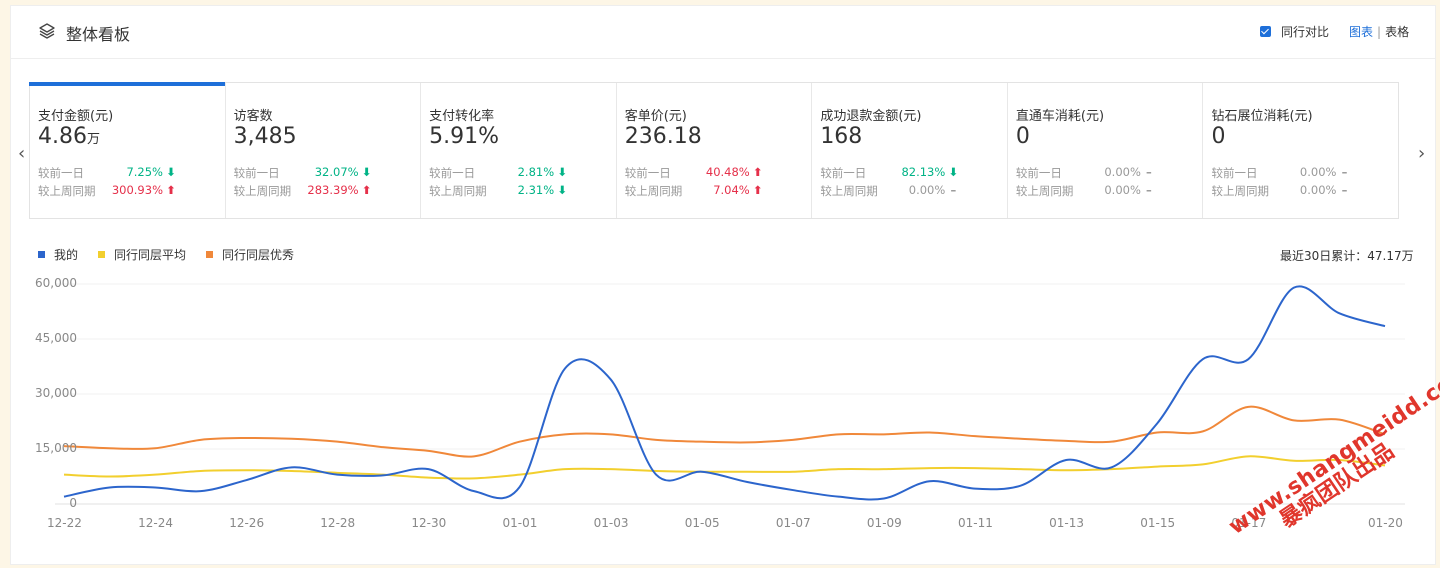 This screenshot has width=1440, height=568. I want to click on y-tick-label: 0, so click(73, 503).